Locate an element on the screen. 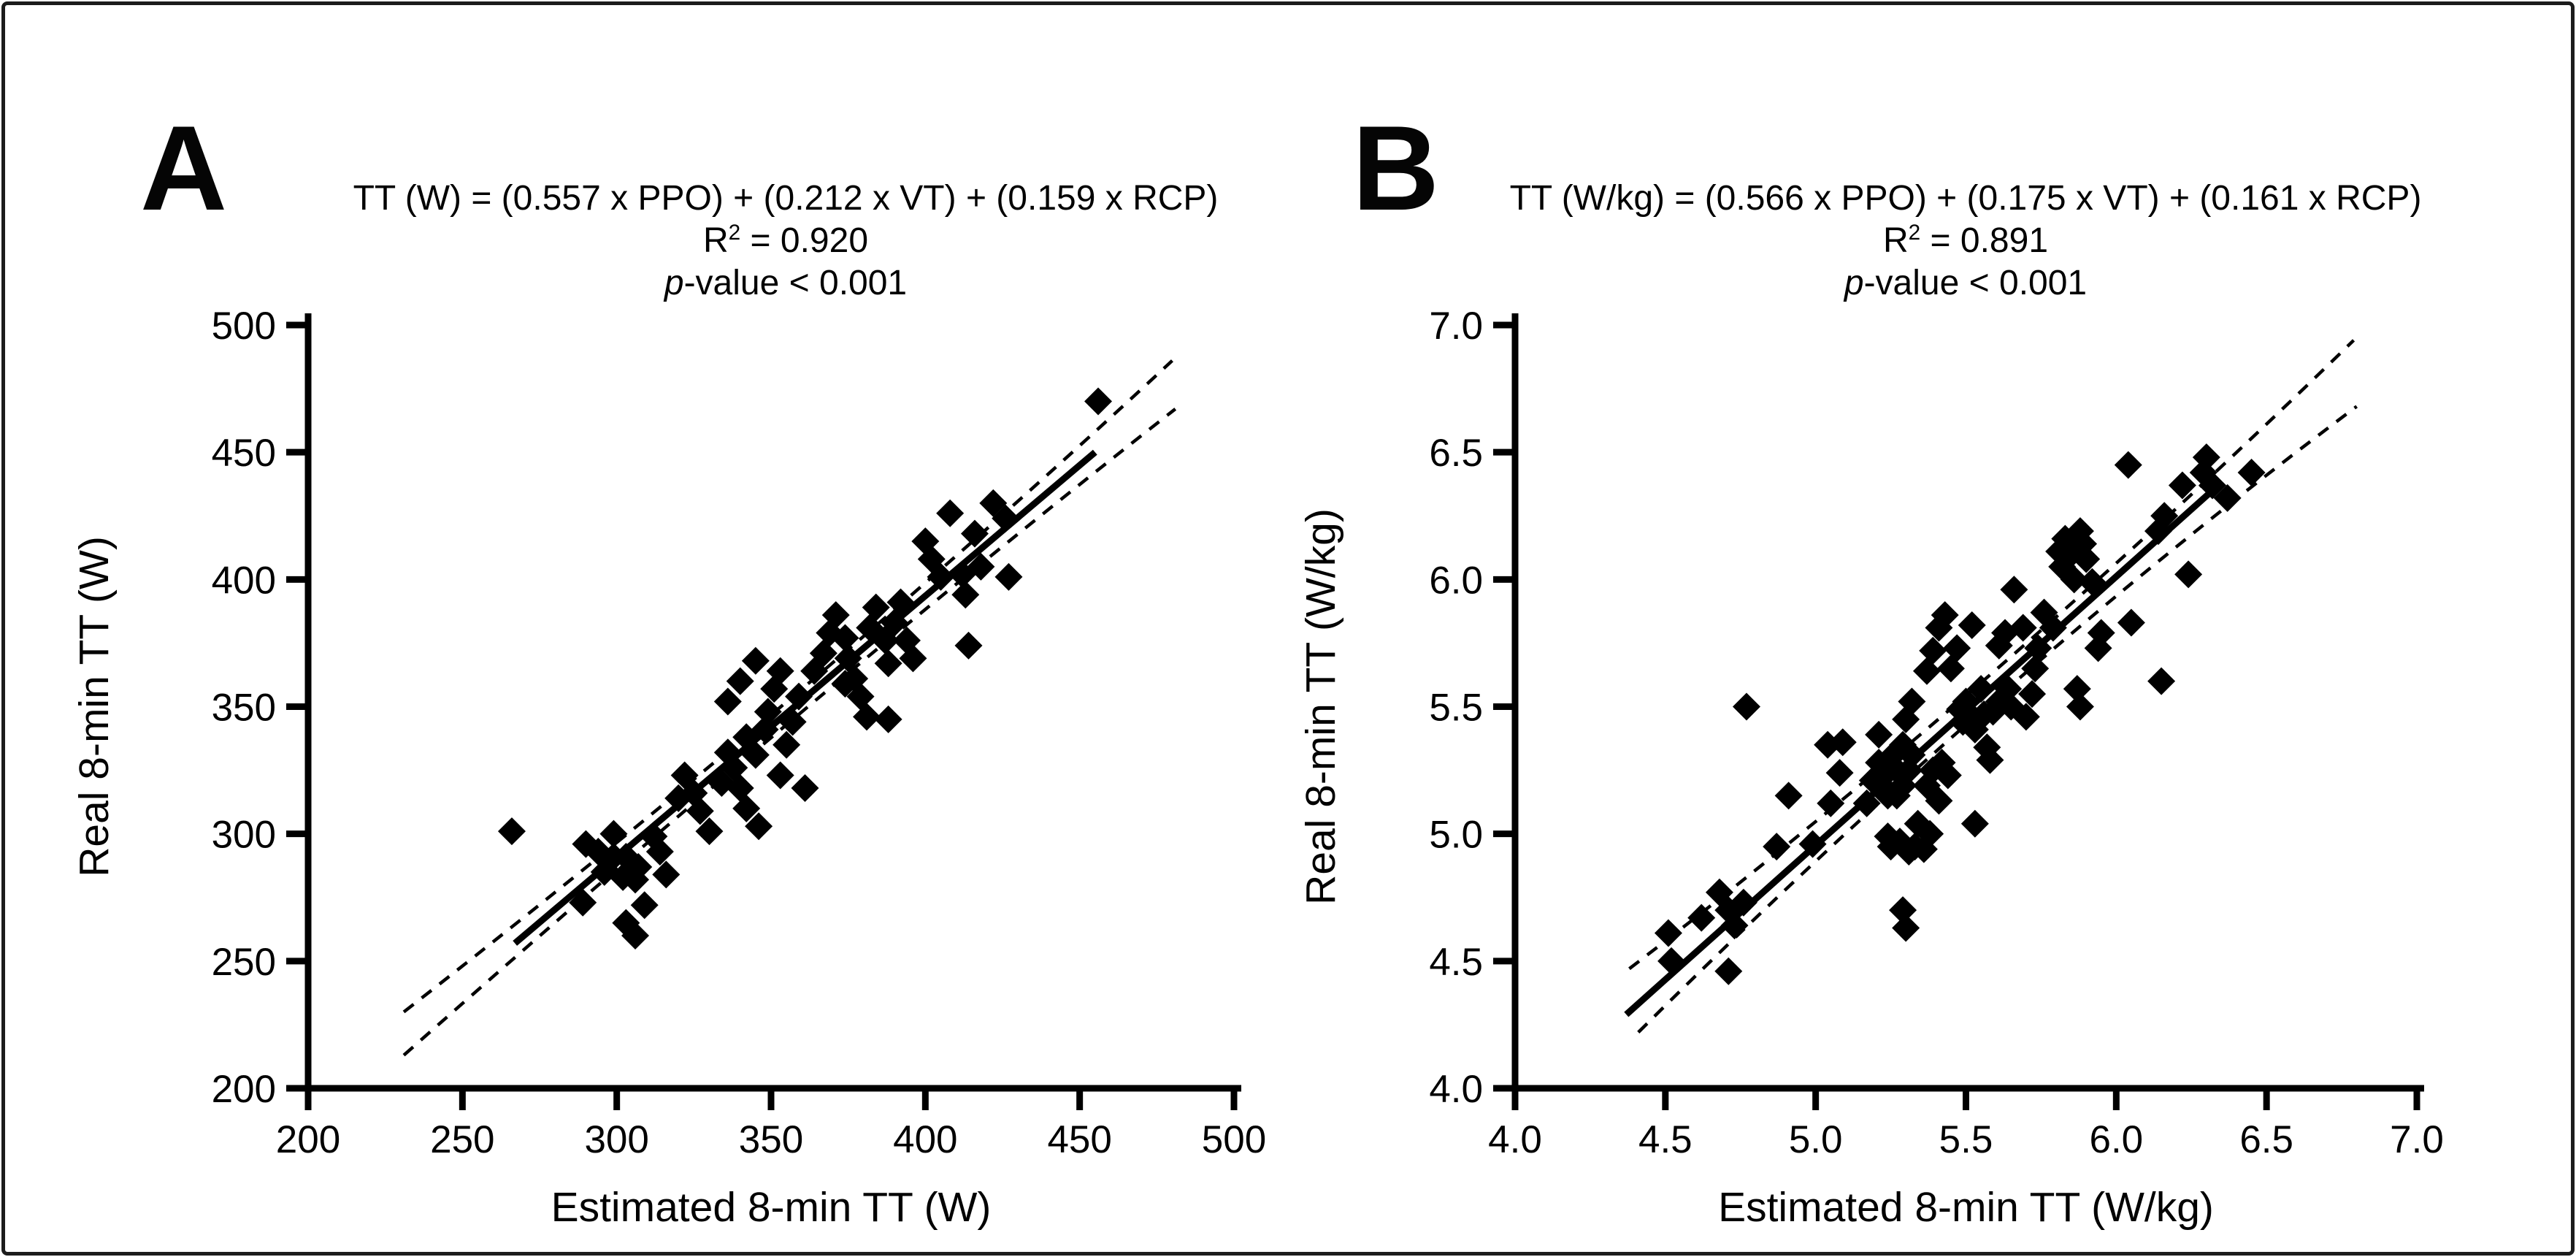 The height and width of the screenshot is (1257, 2576). x-tick-label: 6.0 is located at coordinates (2116, 1139).